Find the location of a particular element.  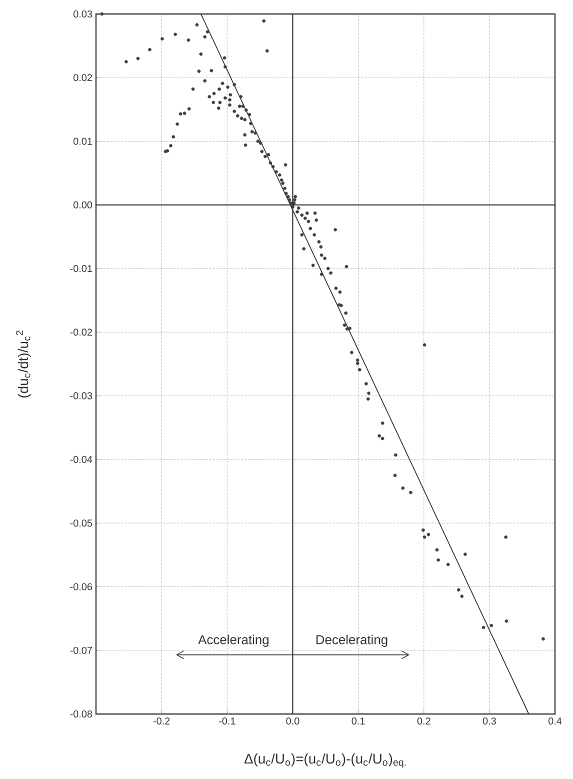

y-tick-label: -0.02 is located at coordinates (81, 332).